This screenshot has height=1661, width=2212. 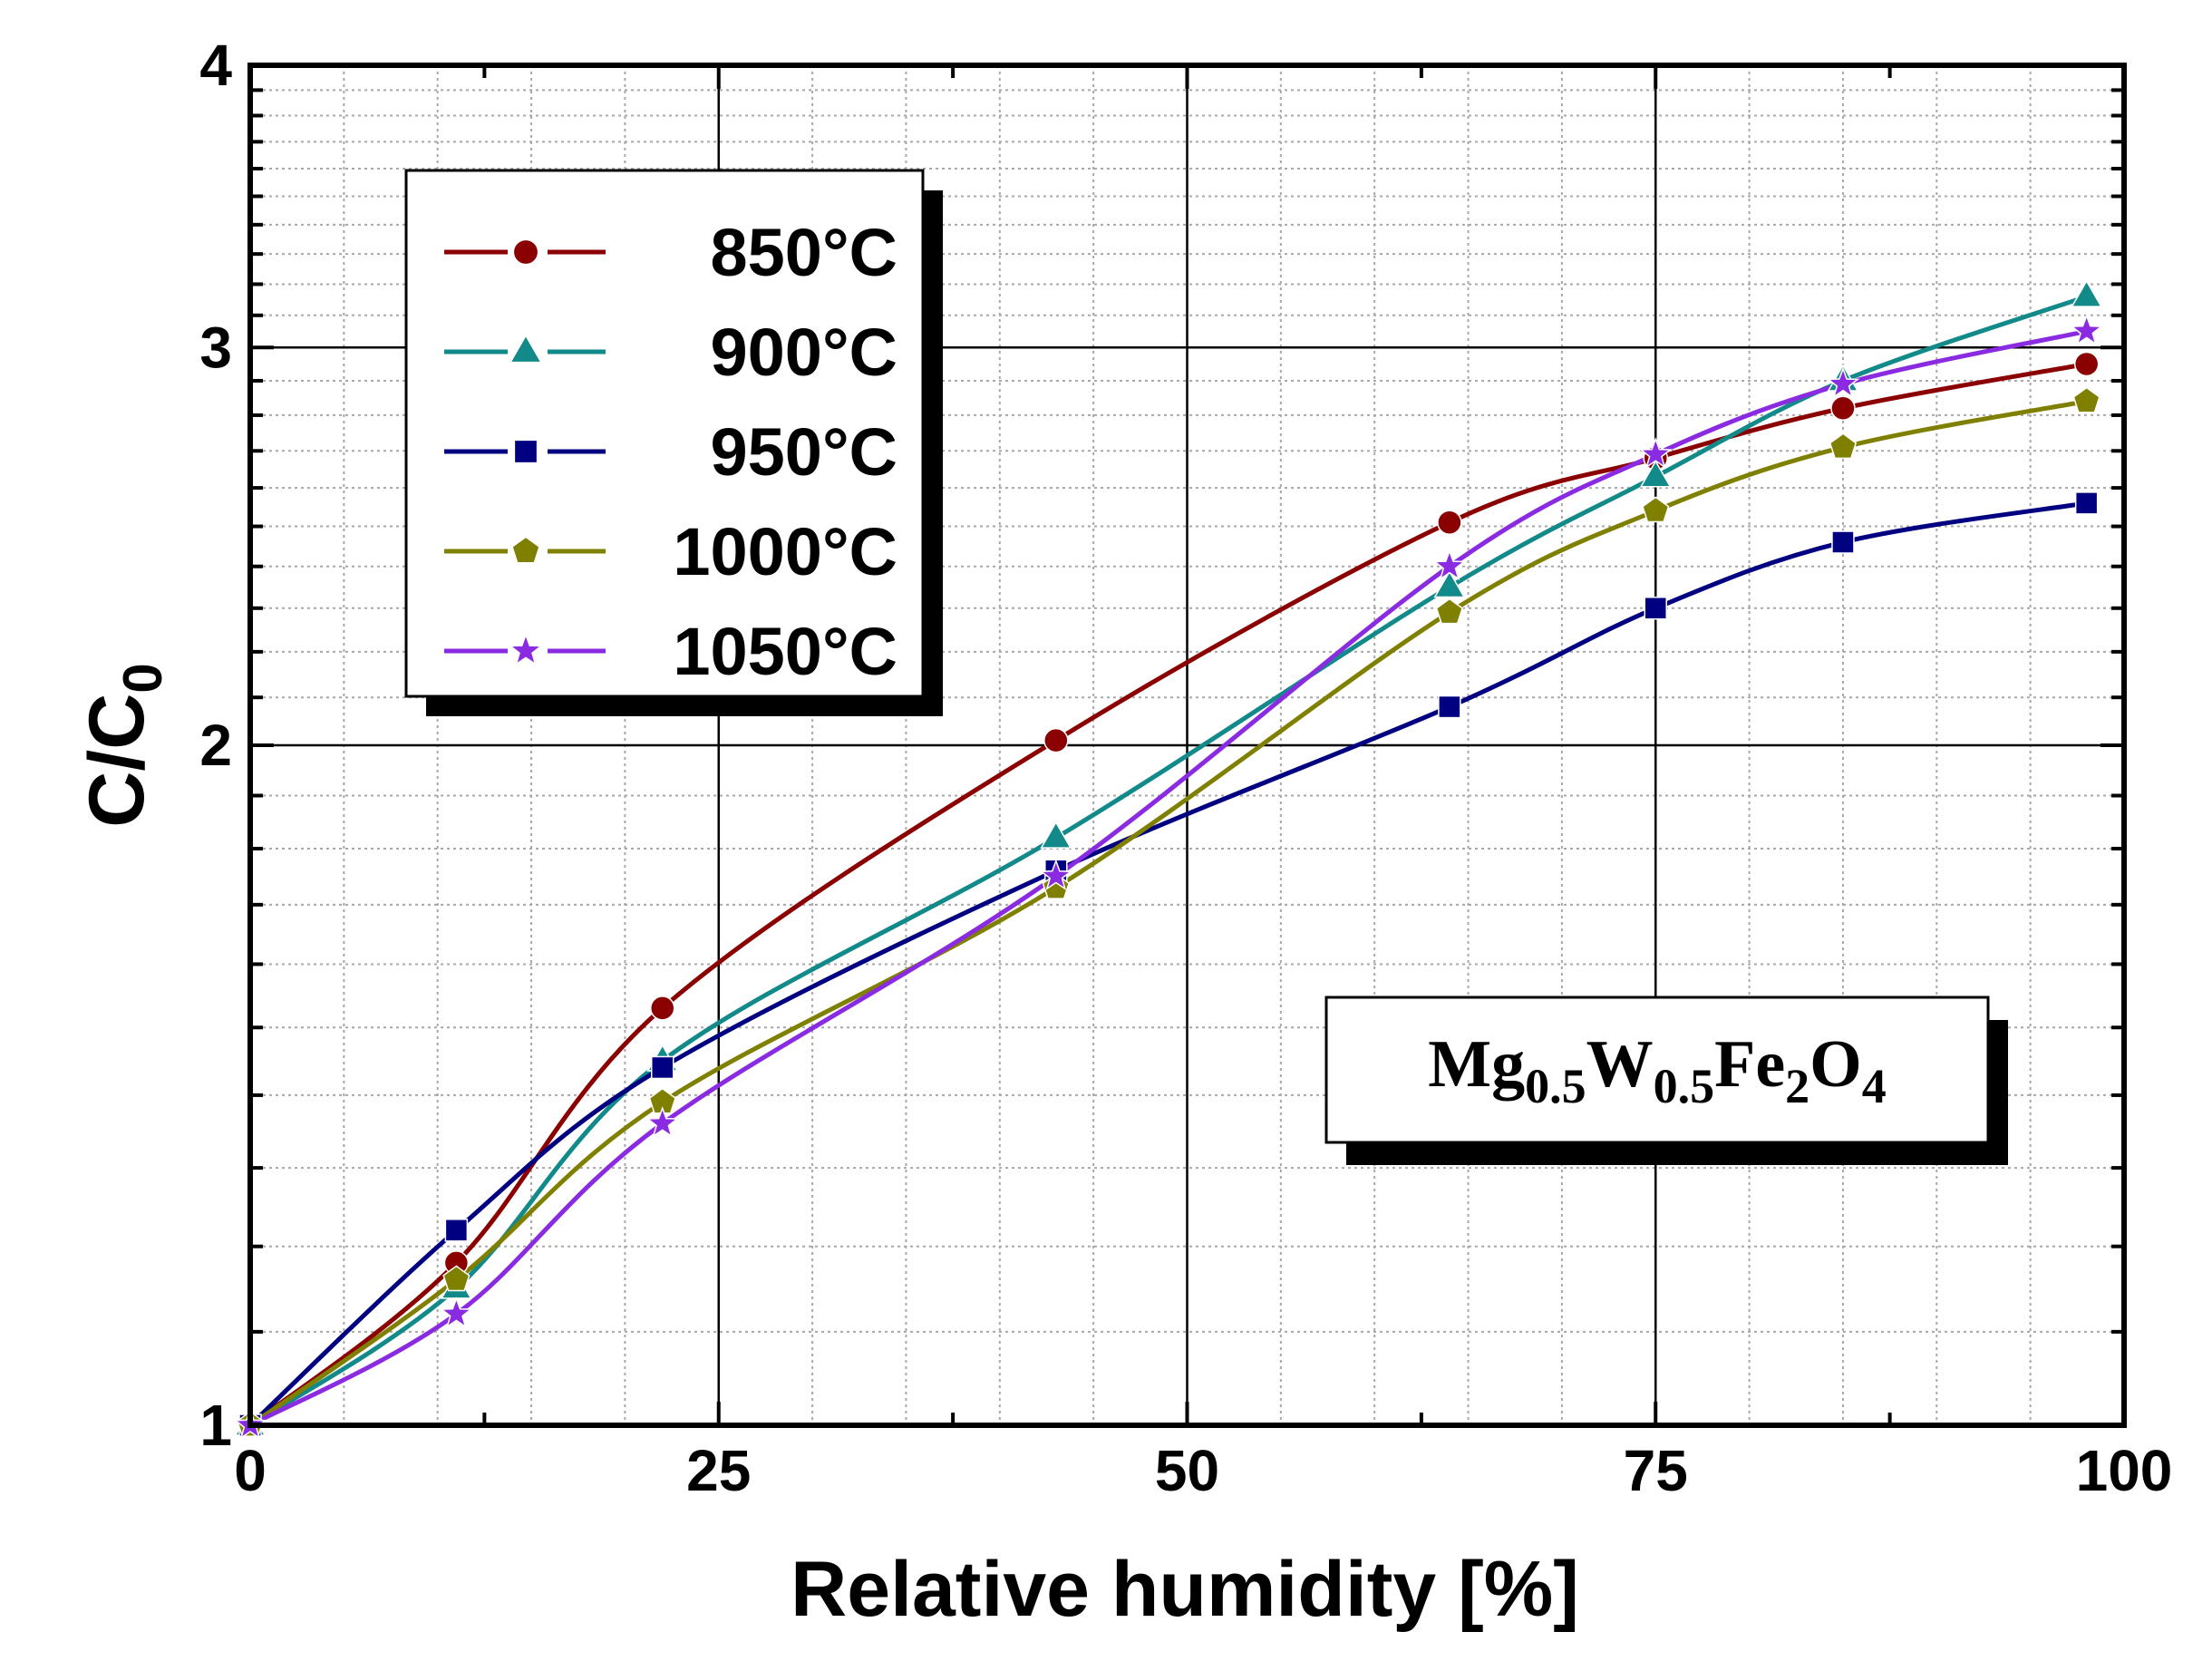 I want to click on legend-label-900C: 900°C, so click(x=804, y=353).